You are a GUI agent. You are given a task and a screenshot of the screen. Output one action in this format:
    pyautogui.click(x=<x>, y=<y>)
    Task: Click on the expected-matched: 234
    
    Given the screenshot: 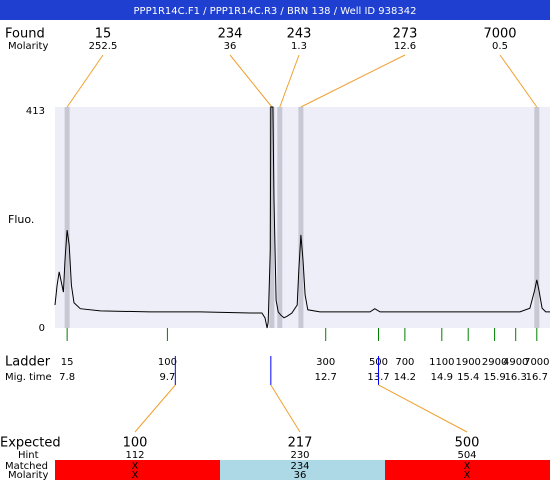 What is the action you would take?
    pyautogui.click(x=299, y=466)
    